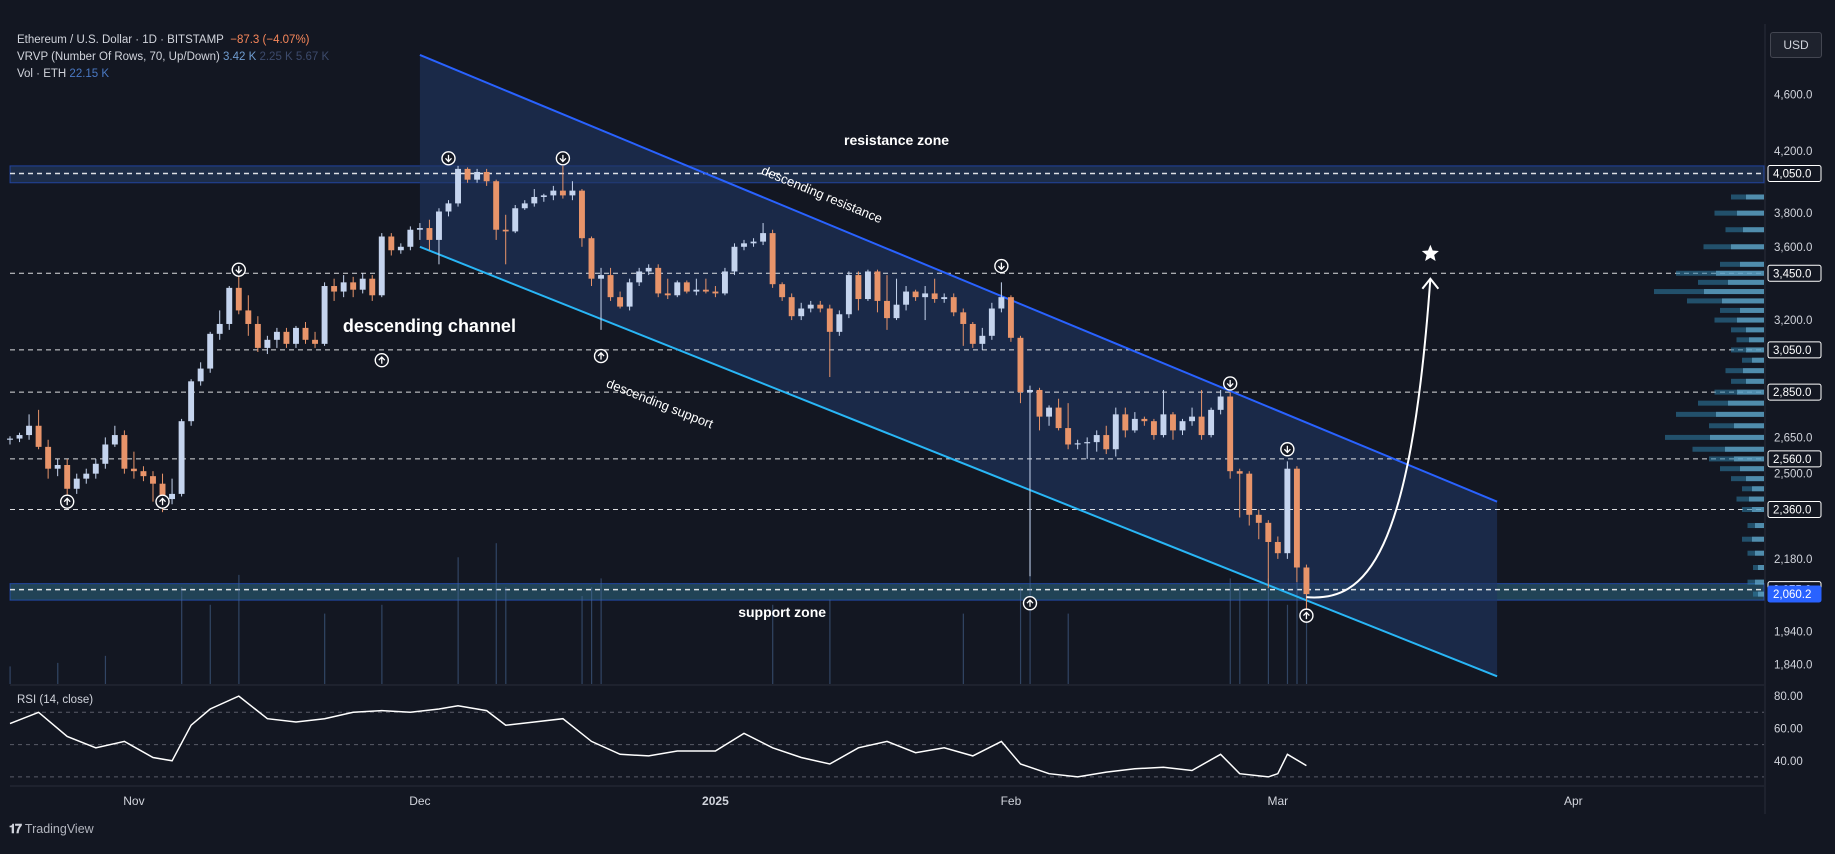  What do you see at coordinates (782, 612) in the screenshot?
I see `support-zone-label: support zone` at bounding box center [782, 612].